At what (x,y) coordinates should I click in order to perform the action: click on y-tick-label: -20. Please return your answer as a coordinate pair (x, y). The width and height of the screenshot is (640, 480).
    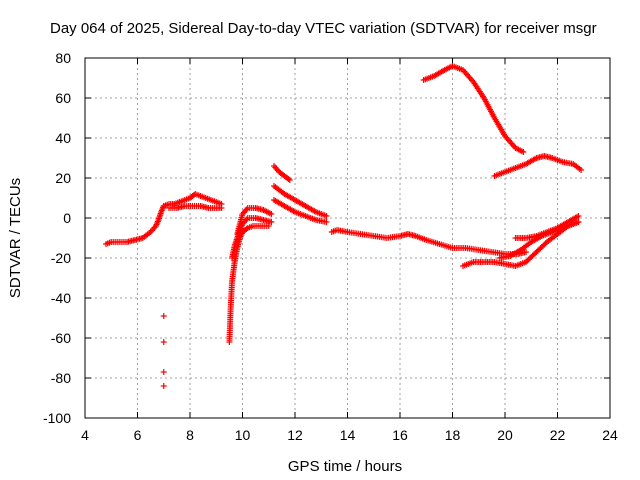
    Looking at the image, I should click on (61, 258).